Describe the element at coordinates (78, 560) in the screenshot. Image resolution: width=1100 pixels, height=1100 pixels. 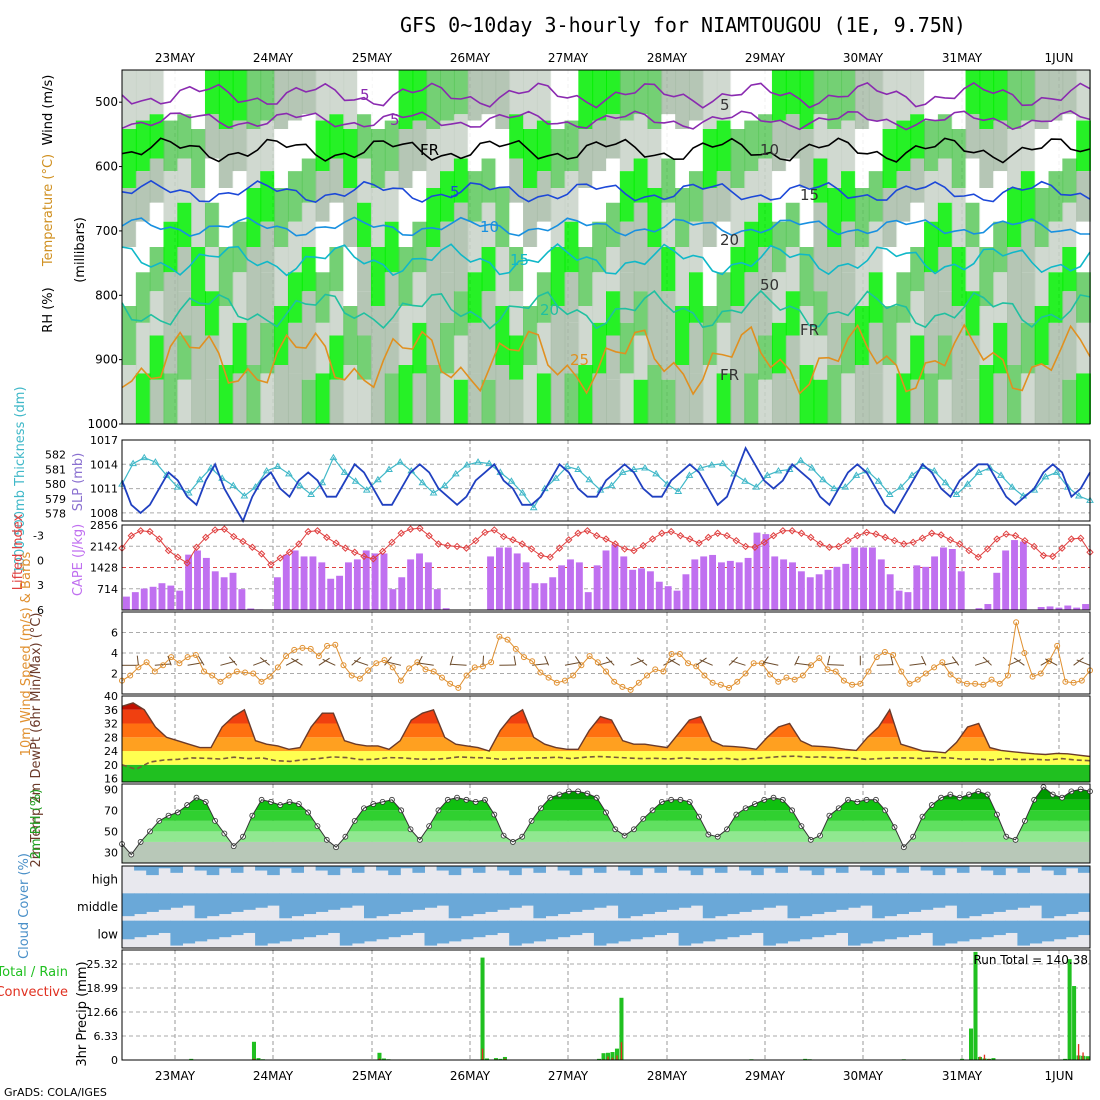
I see `cape-axis-label: CAPE (J/kg)` at that location.